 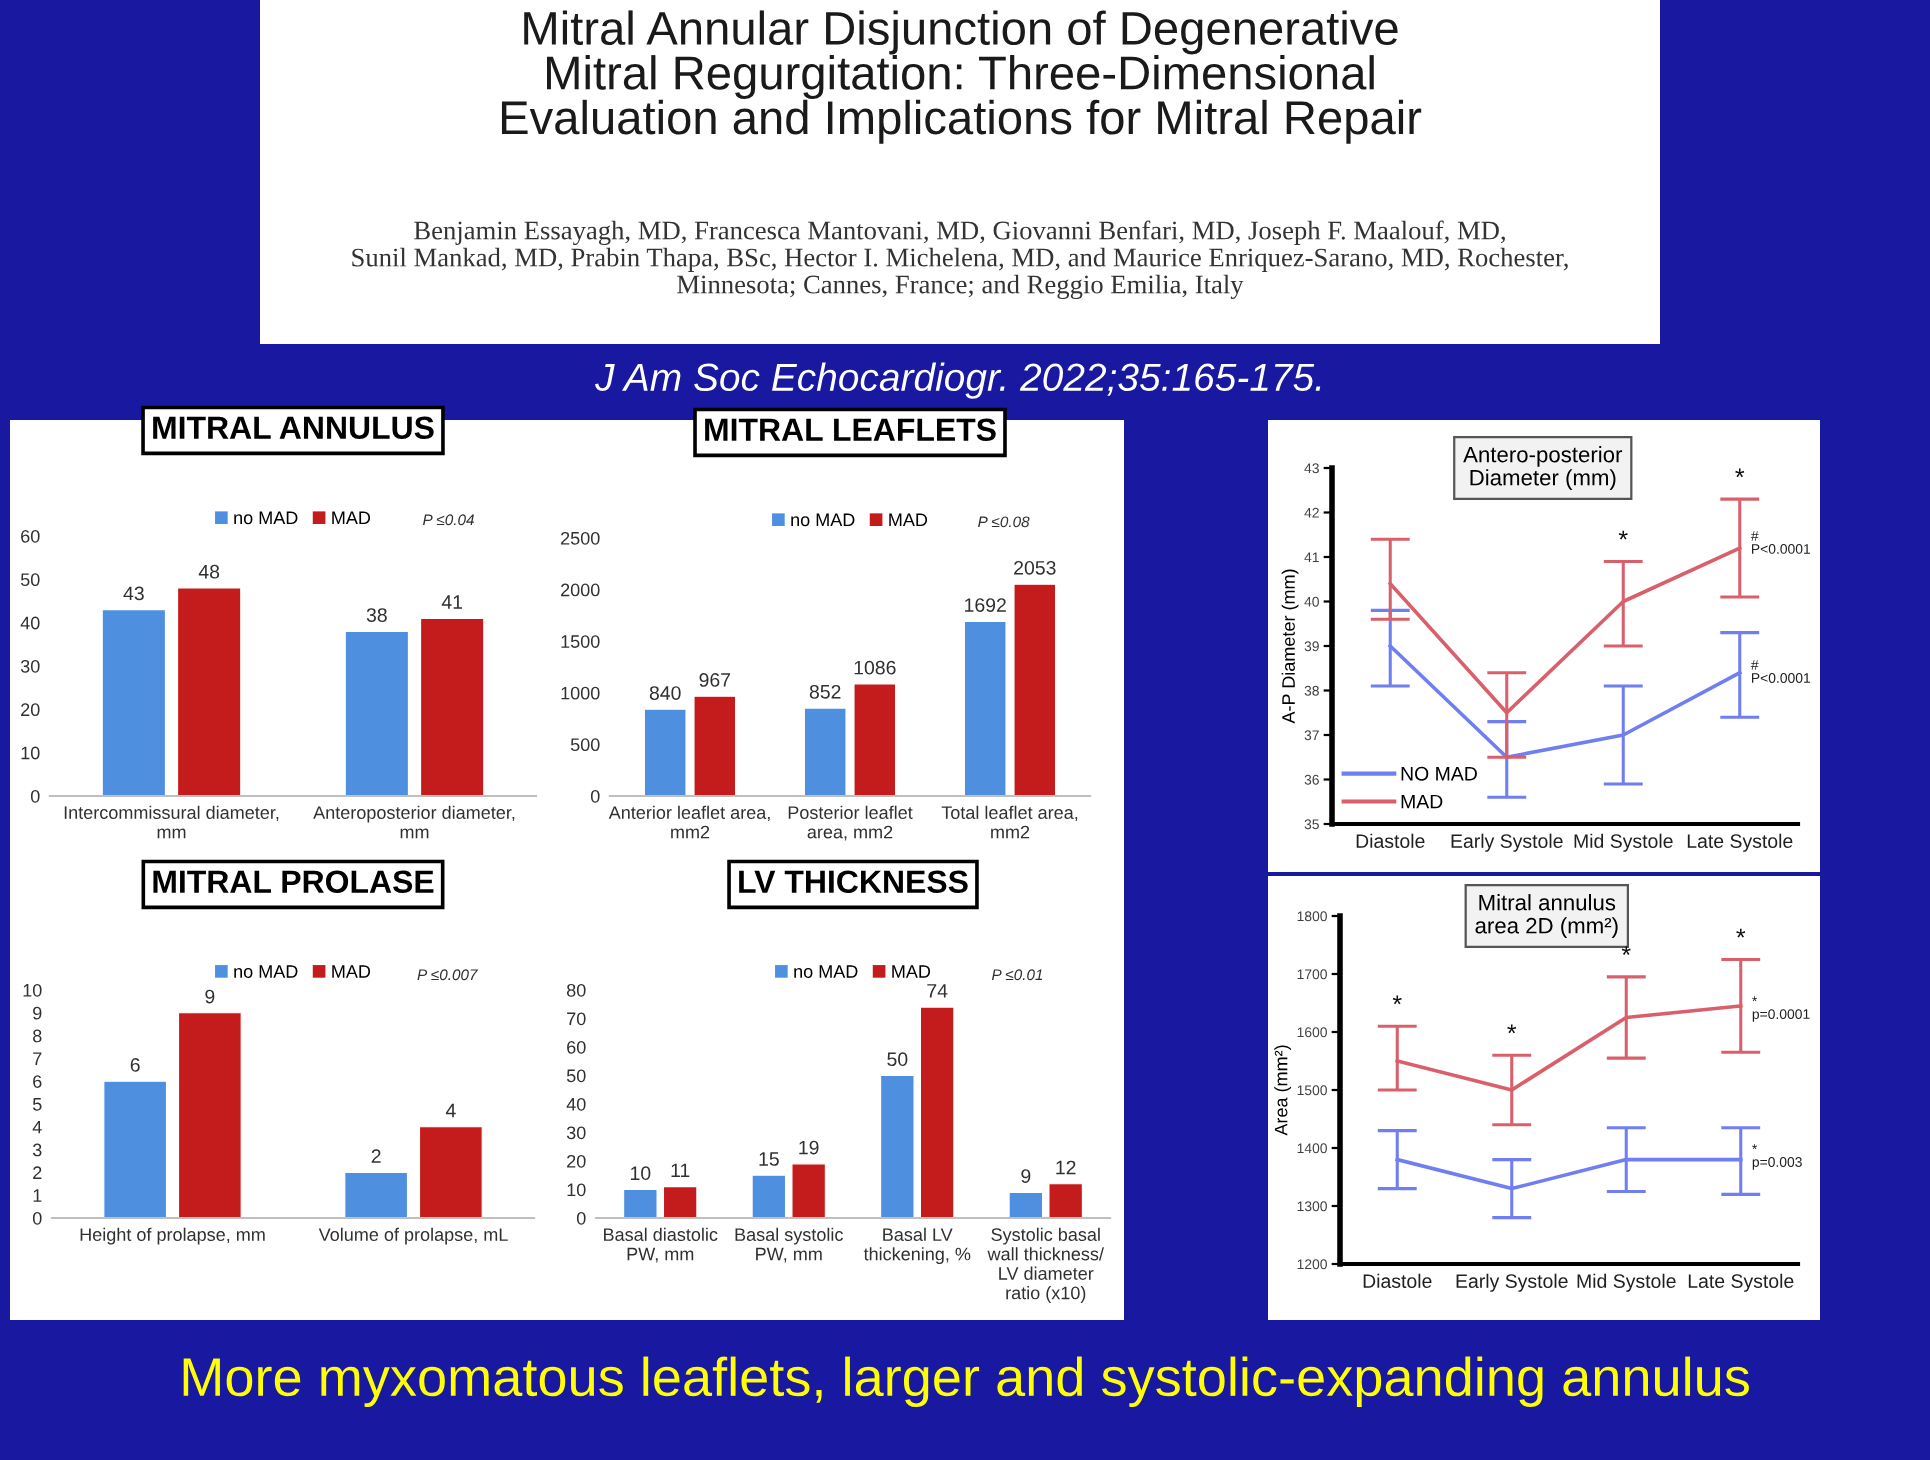 I want to click on y-tick-label: 500, so click(x=585, y=745).